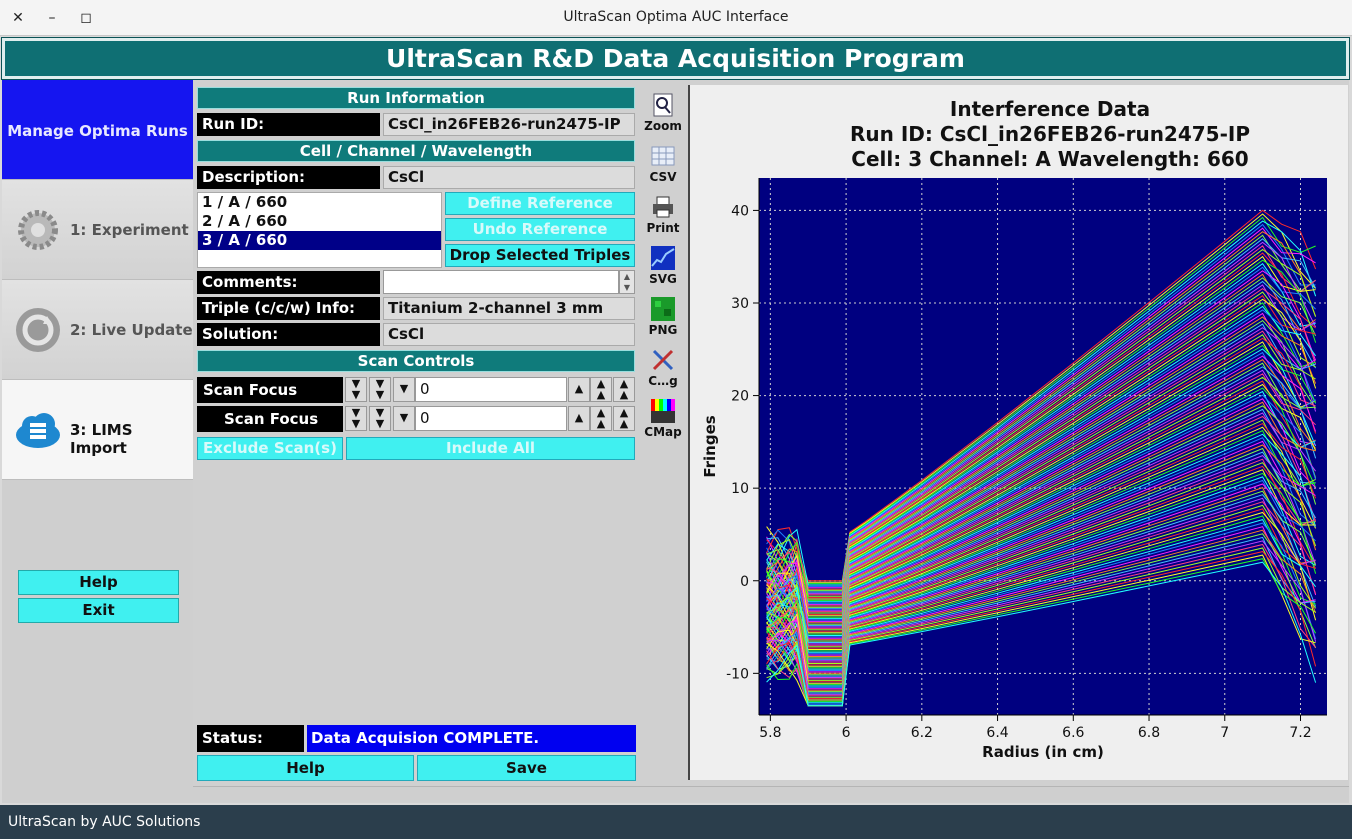 The image size is (1352, 839). I want to click on exclude-scans-button: Exclude Scan(s), so click(270, 448).